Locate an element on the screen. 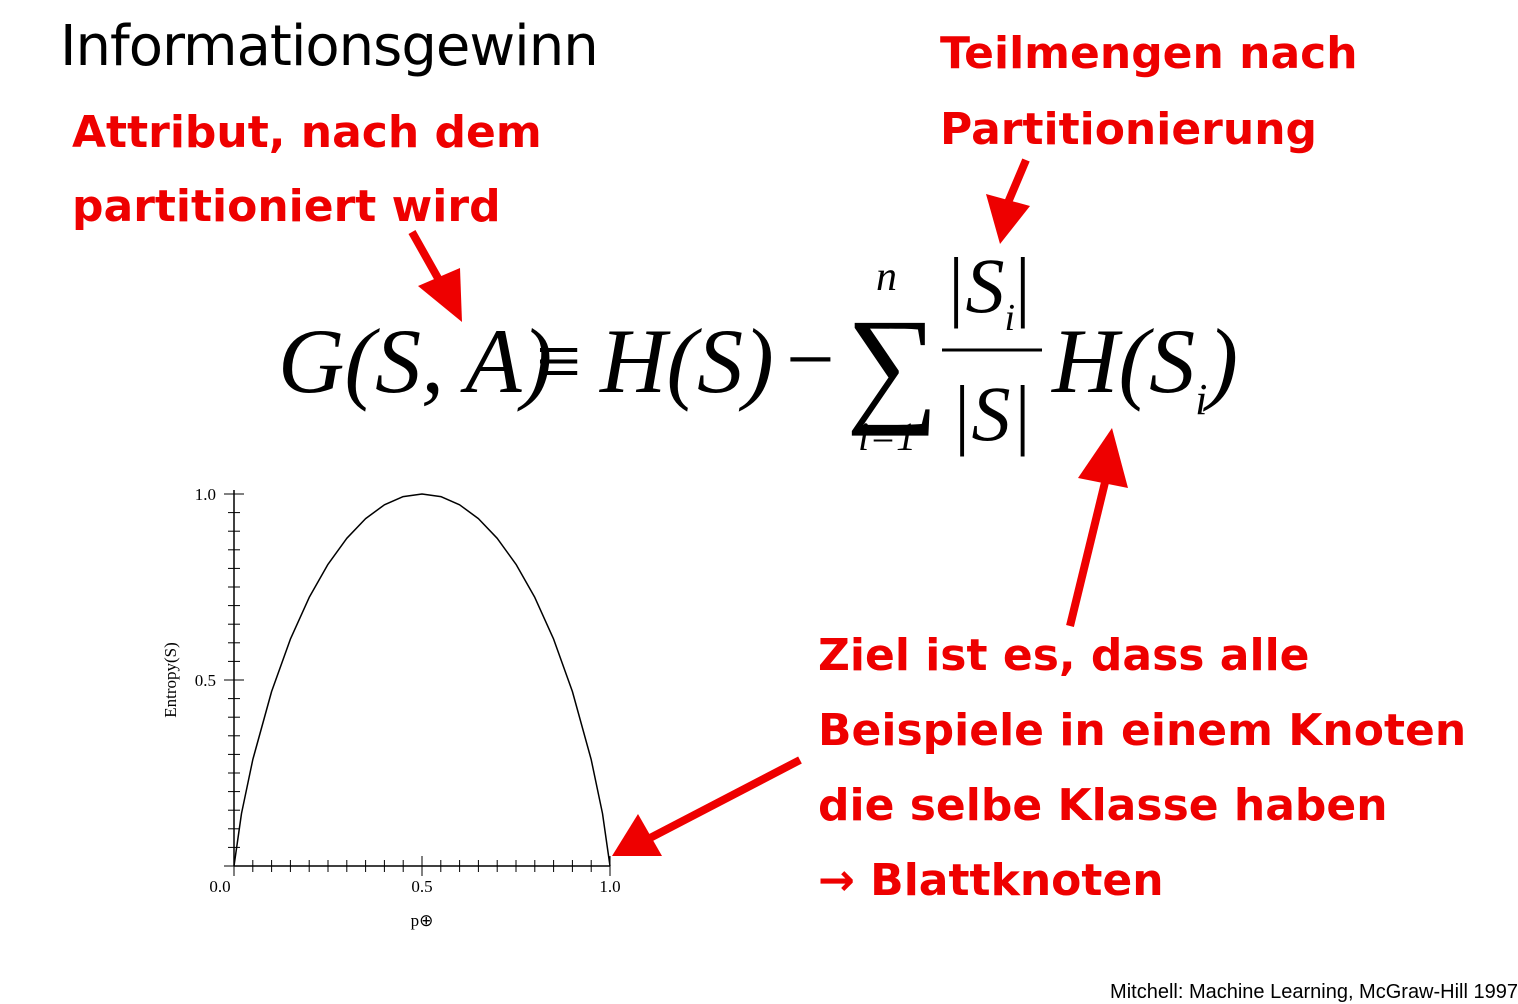 The height and width of the screenshot is (1004, 1518). formula-numerator: |Si| is located at coordinates (987, 290).